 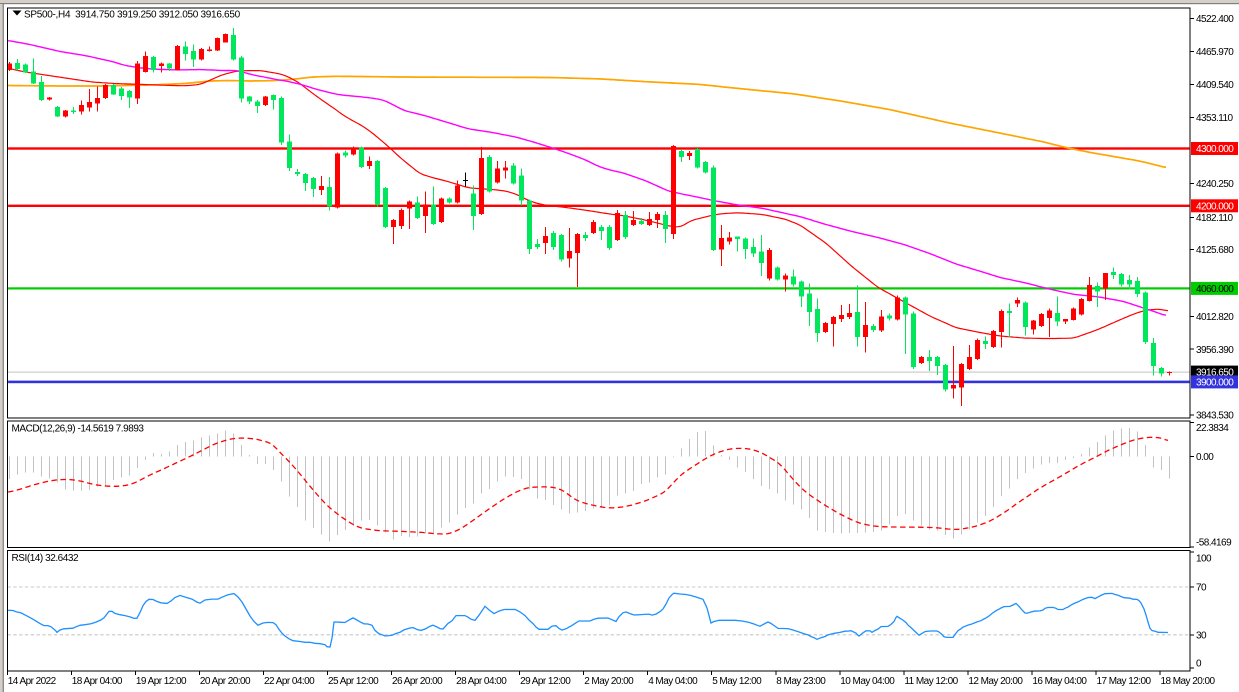 What do you see at coordinates (801, 681) in the screenshot?
I see `svg-text: 8 May 23:00` at bounding box center [801, 681].